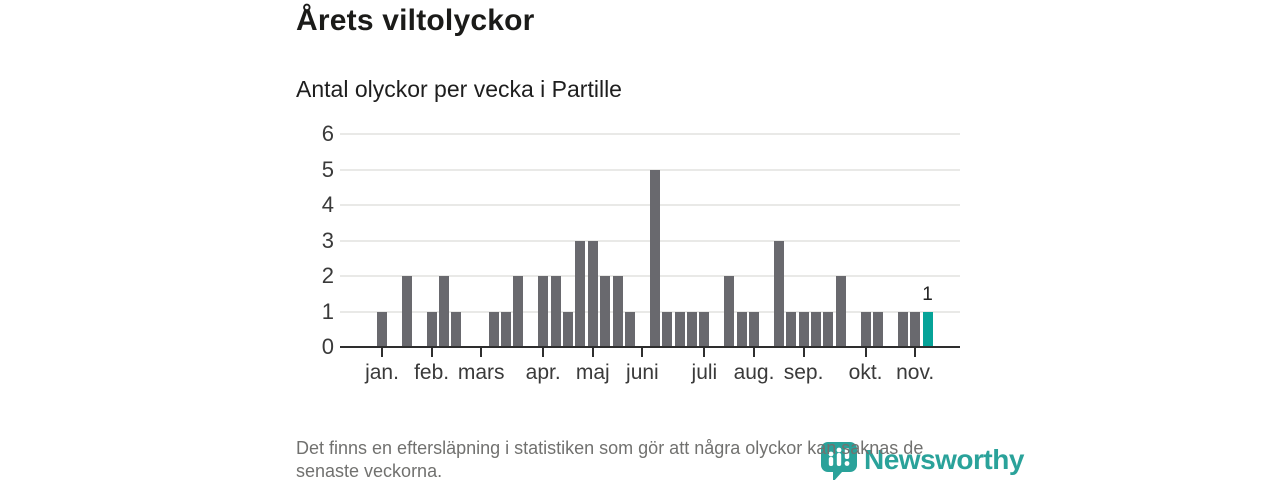 The height and width of the screenshot is (480, 1280). Describe the element at coordinates (642, 352) in the screenshot. I see `x-tick-juni` at that location.